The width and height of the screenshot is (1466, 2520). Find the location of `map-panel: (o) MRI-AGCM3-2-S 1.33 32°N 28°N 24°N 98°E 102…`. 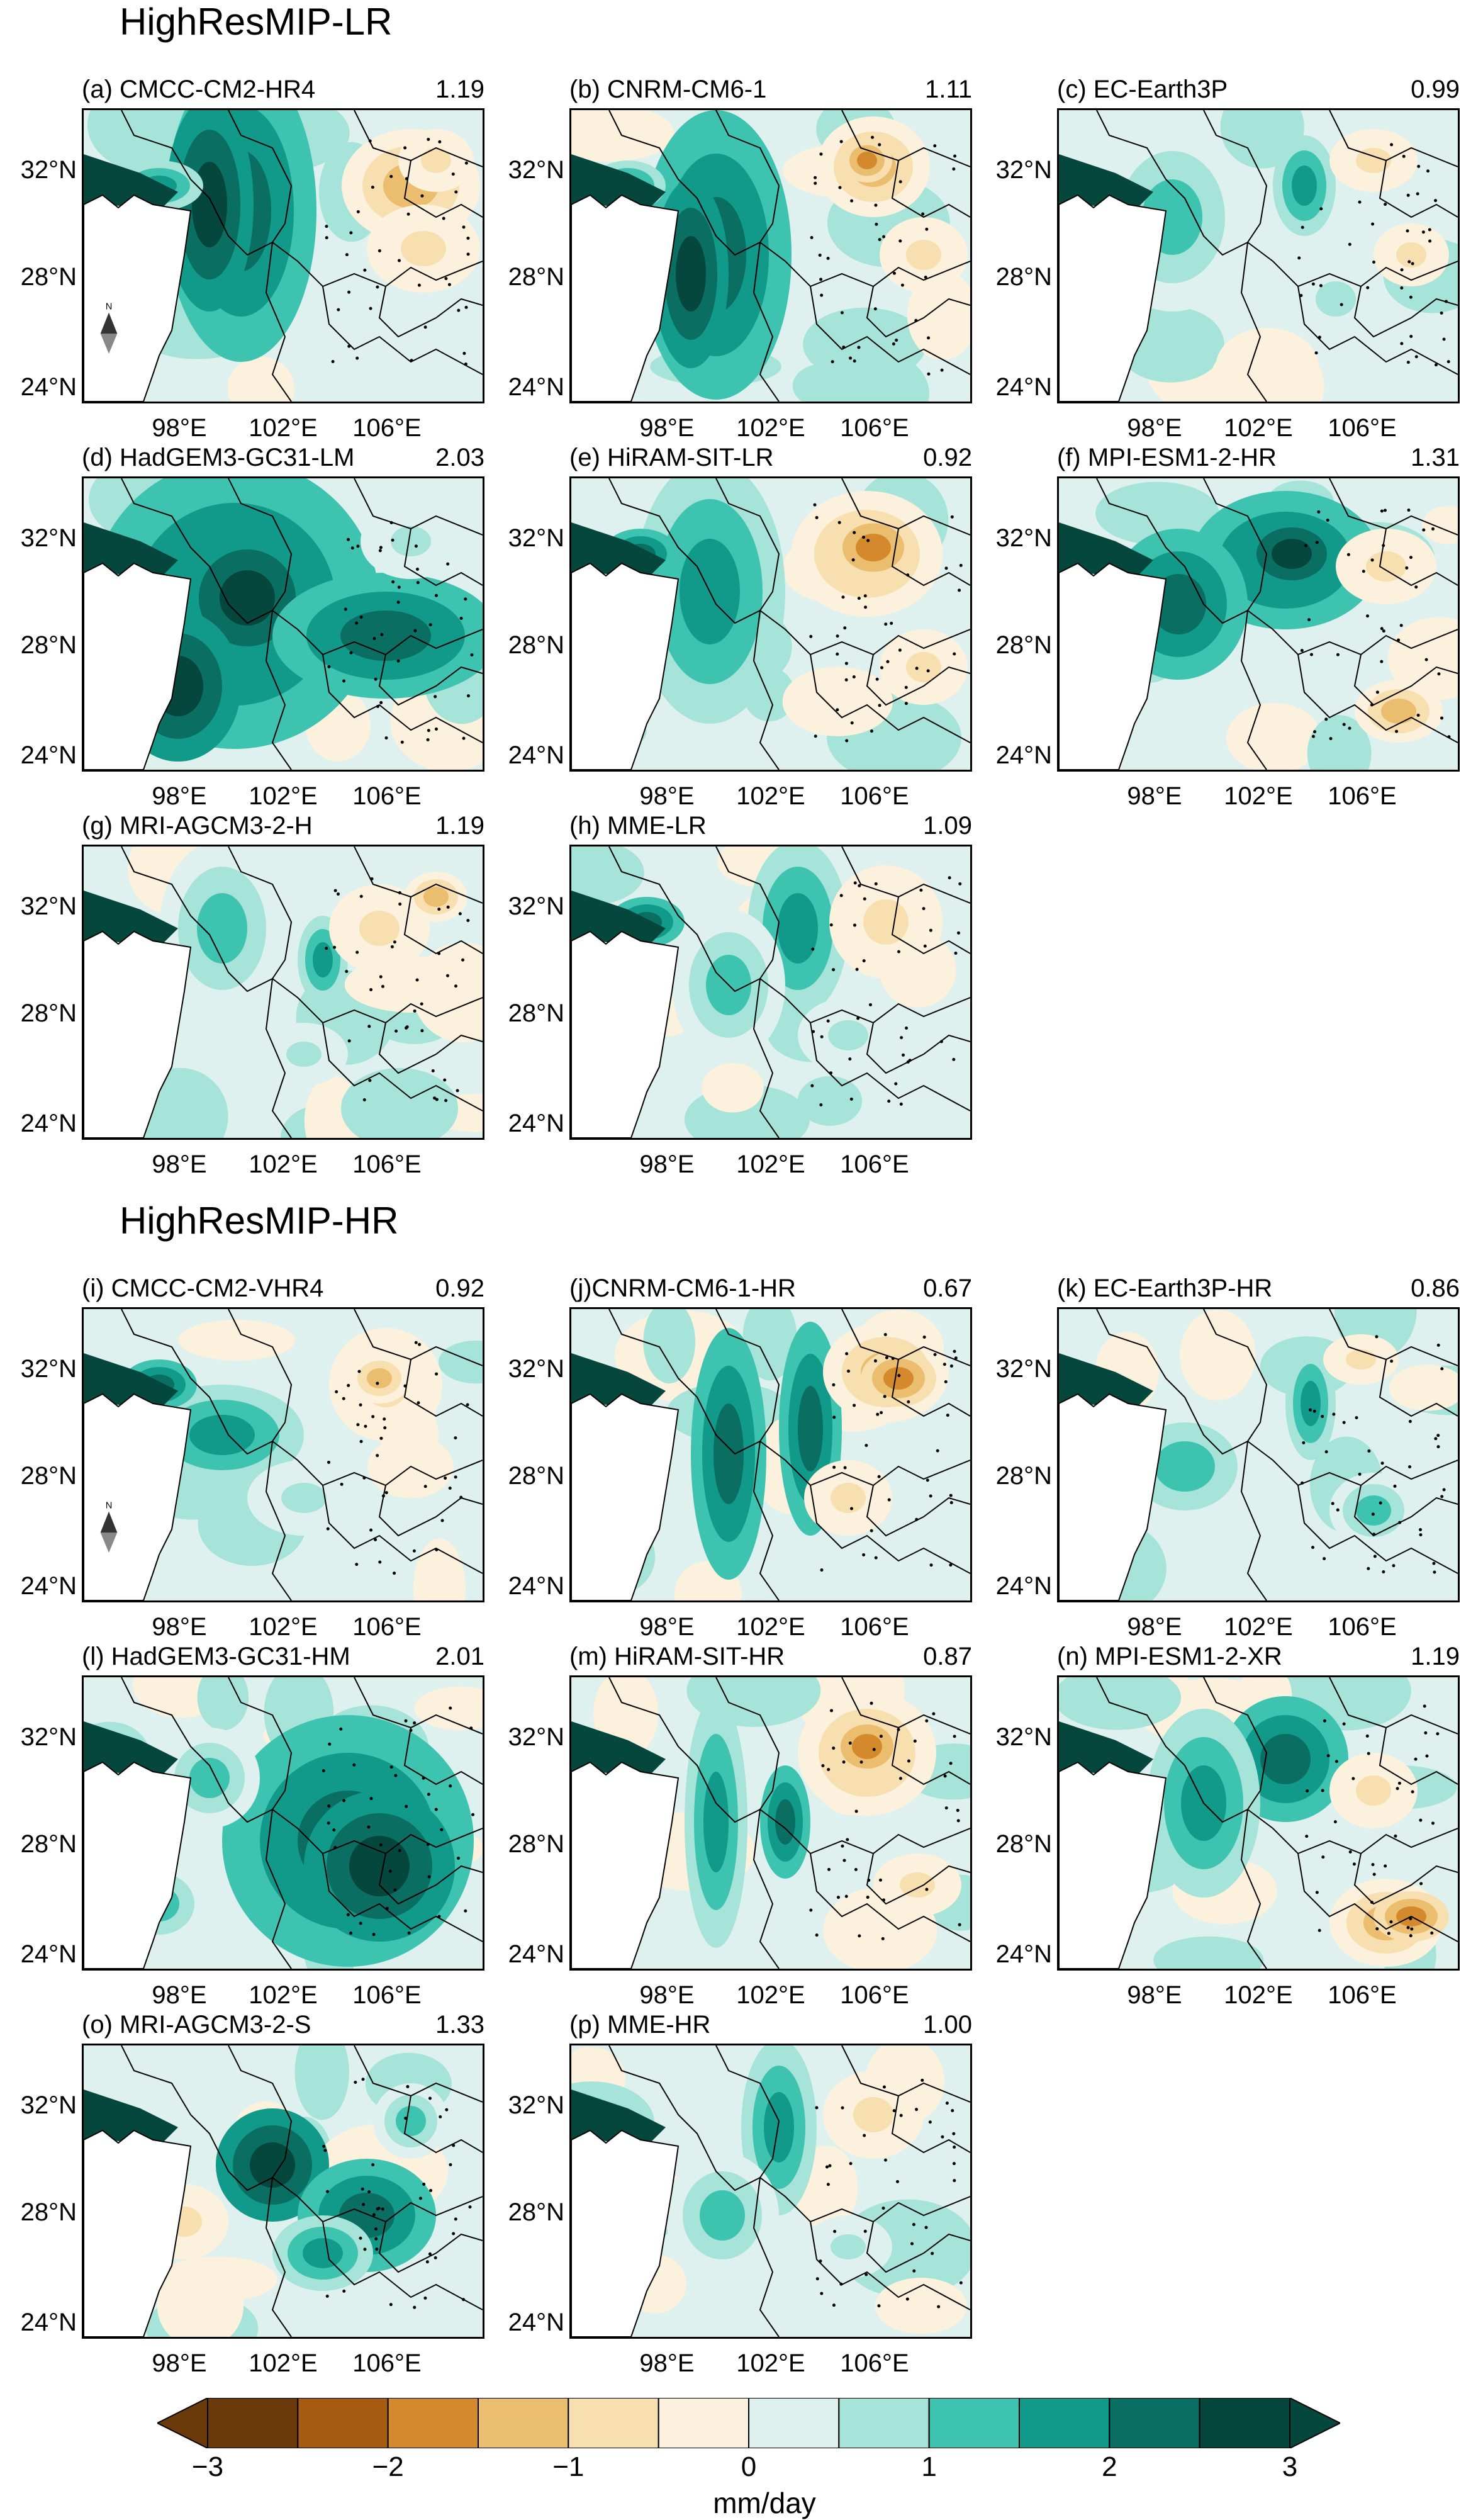

map-panel: (o) MRI-AGCM3-2-S 1.33 32°N 28°N 24°N 98°E 102… is located at coordinates (252, 2212).